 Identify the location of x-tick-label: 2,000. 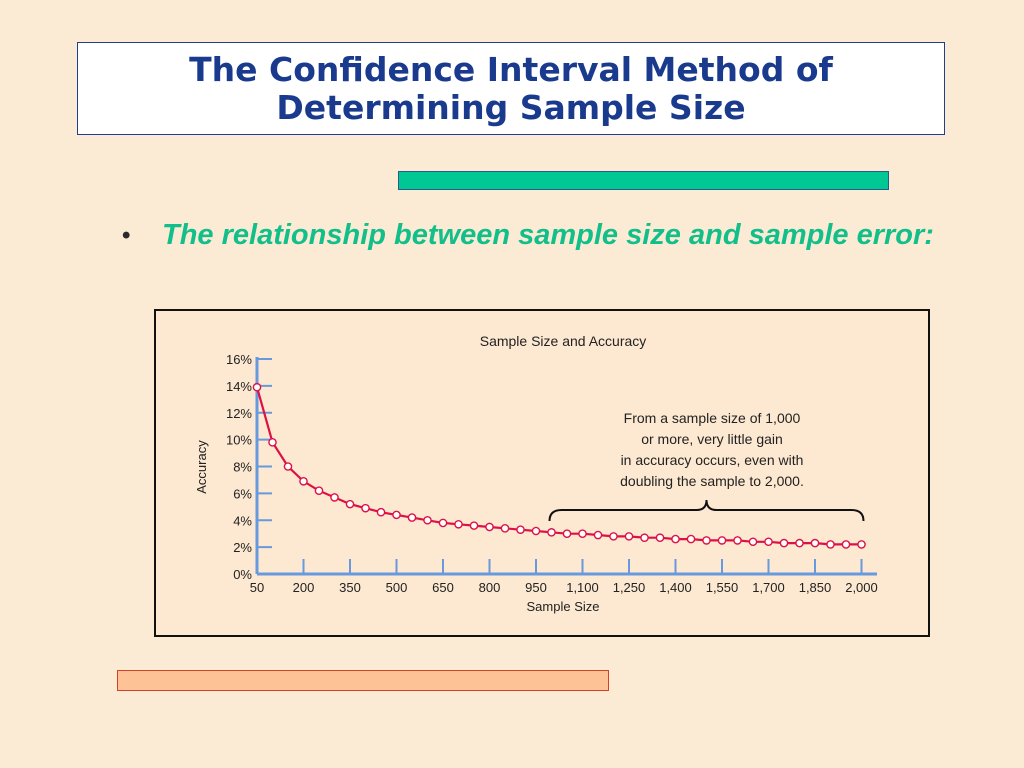
(861, 587).